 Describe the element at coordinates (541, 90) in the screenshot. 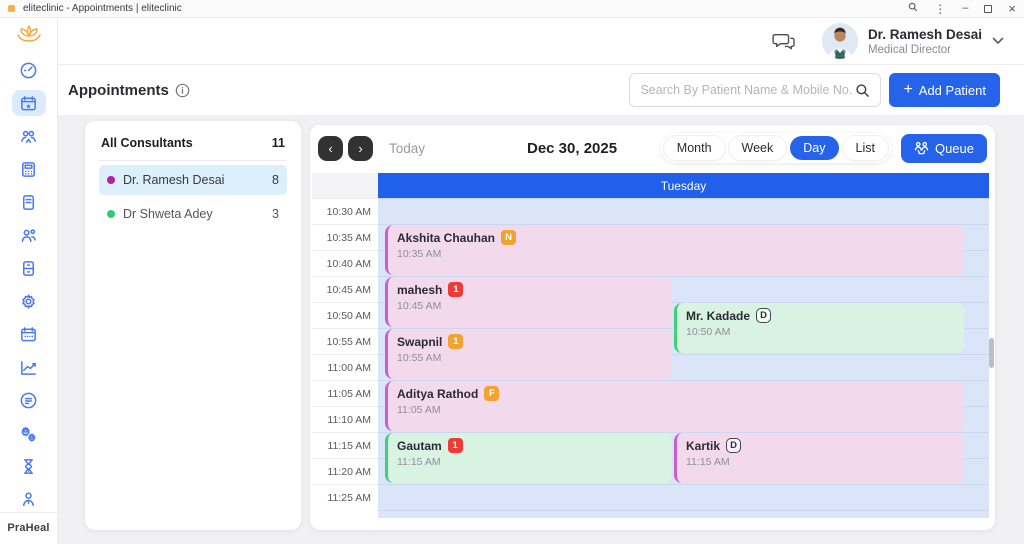

I see `page-toolbar: Appointments + Add Patient` at that location.